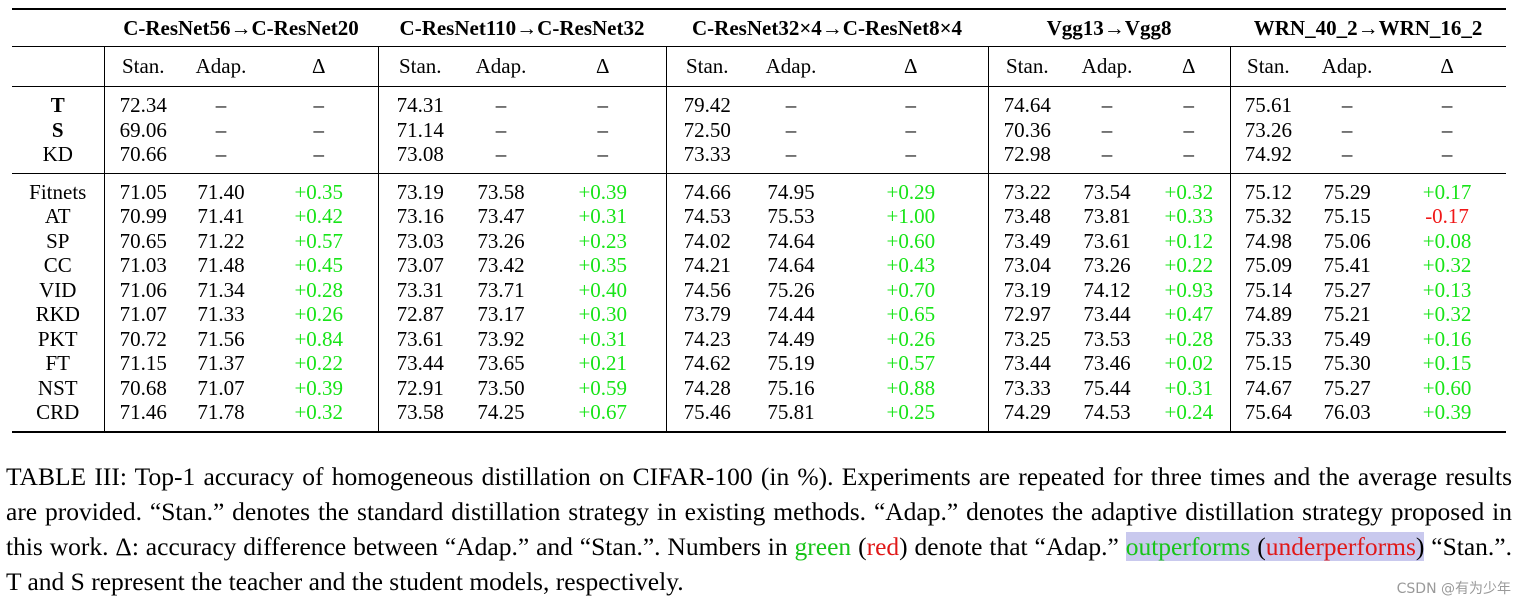 The width and height of the screenshot is (1525, 604). I want to click on stan-value: 75.12, so click(1268, 188).